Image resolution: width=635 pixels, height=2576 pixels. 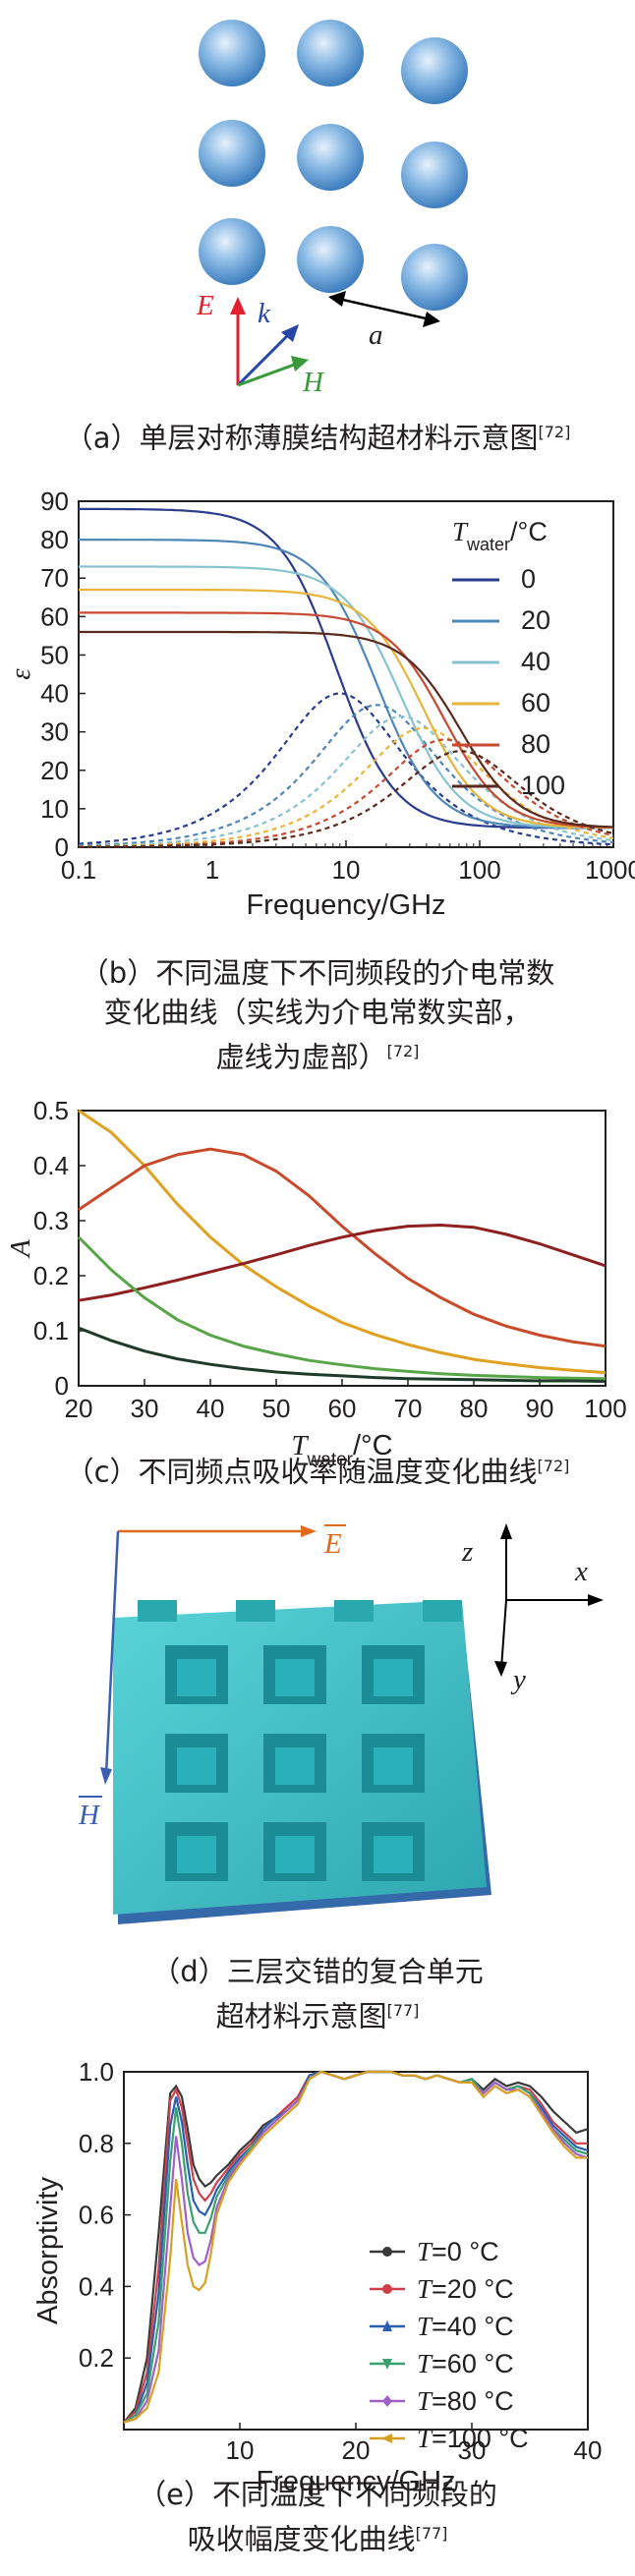 I want to click on caption-e-line-2: 吸收幅度变化曲线, so click(x=301, y=2539).